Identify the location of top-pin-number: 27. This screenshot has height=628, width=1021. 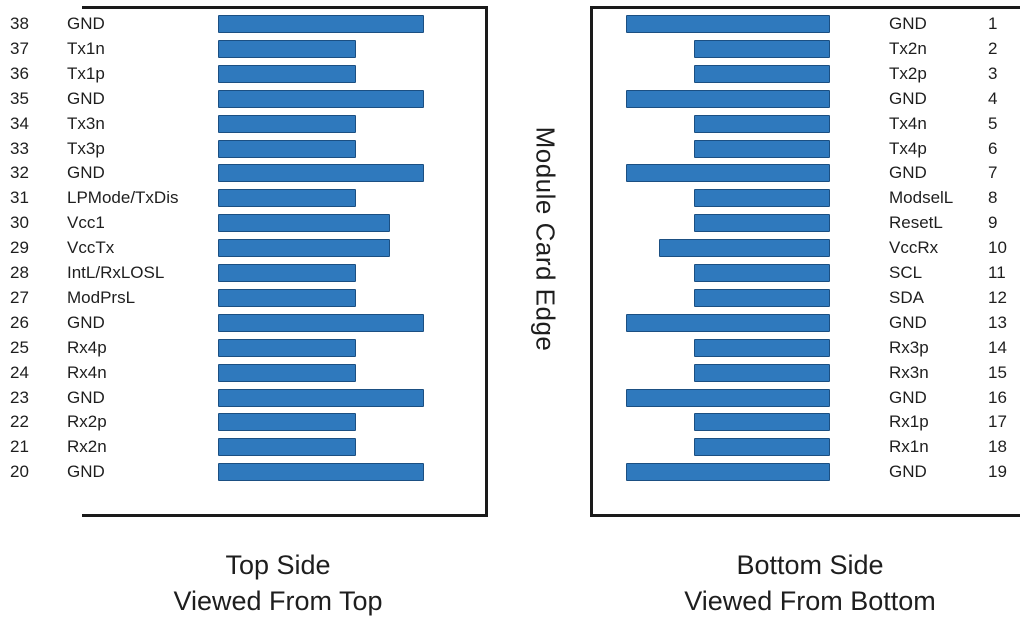
(19, 297).